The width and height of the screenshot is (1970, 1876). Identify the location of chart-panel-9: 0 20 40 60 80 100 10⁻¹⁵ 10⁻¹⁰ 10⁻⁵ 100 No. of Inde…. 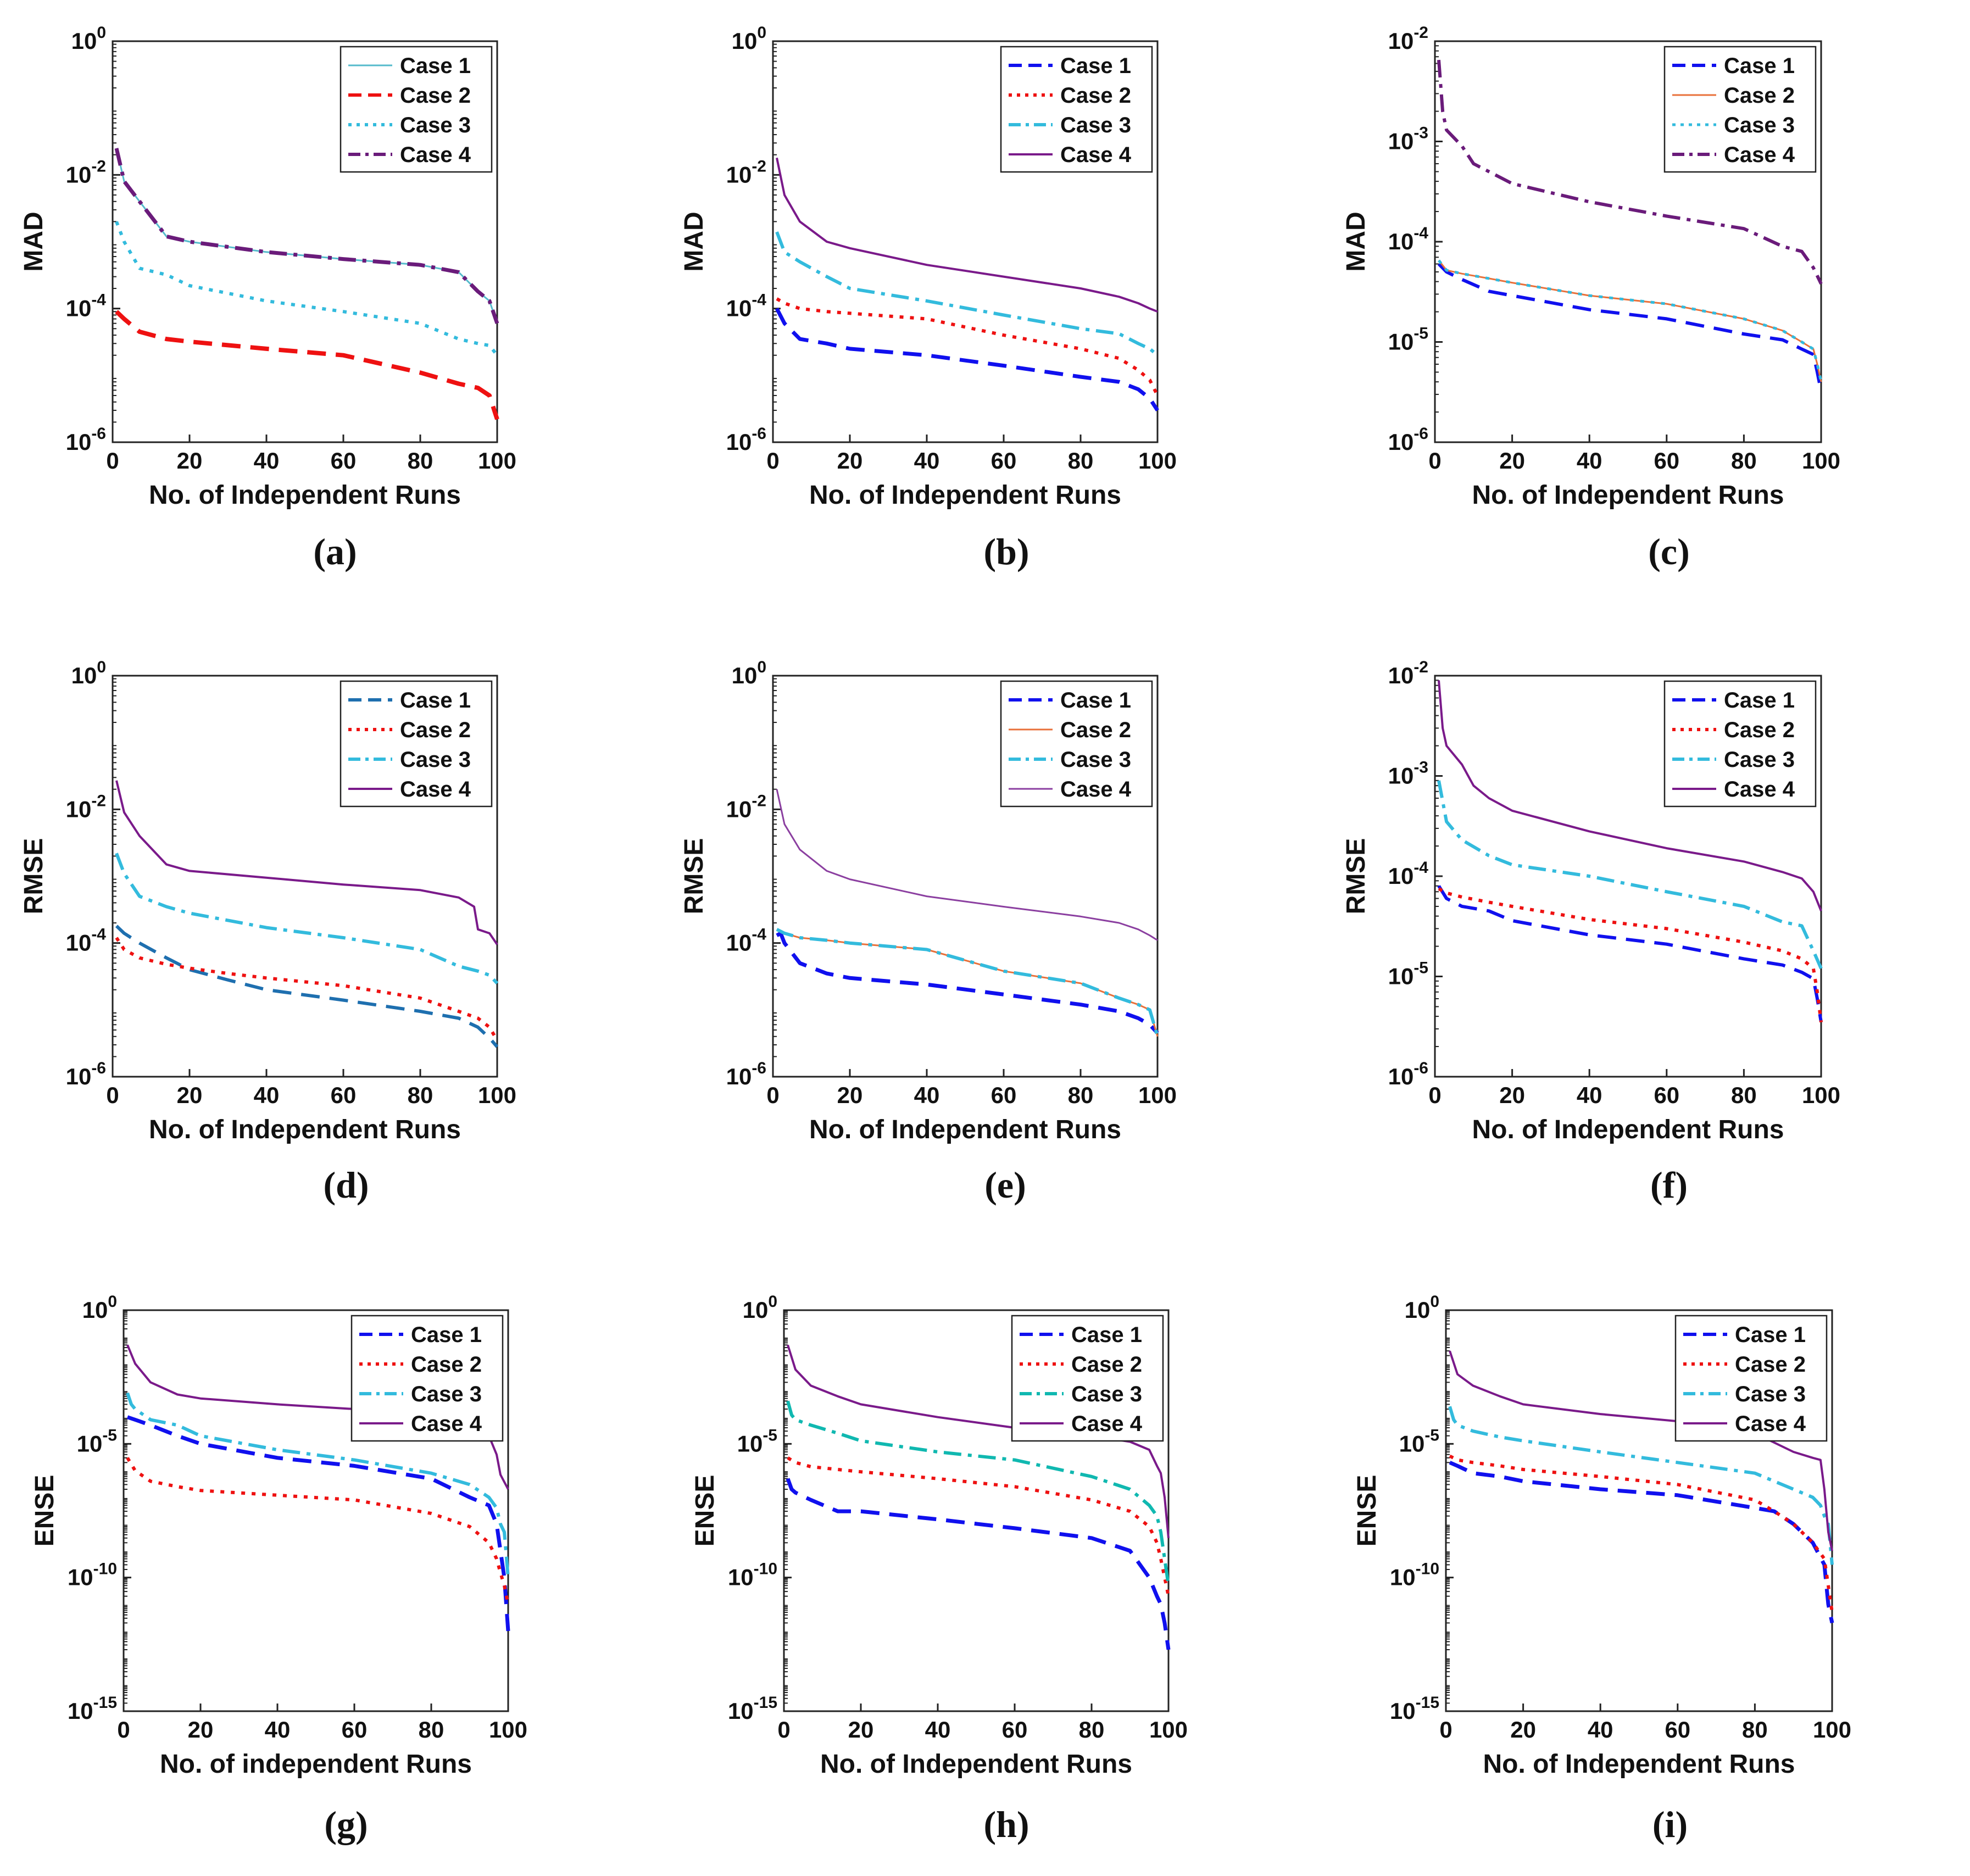
(1602, 1536).